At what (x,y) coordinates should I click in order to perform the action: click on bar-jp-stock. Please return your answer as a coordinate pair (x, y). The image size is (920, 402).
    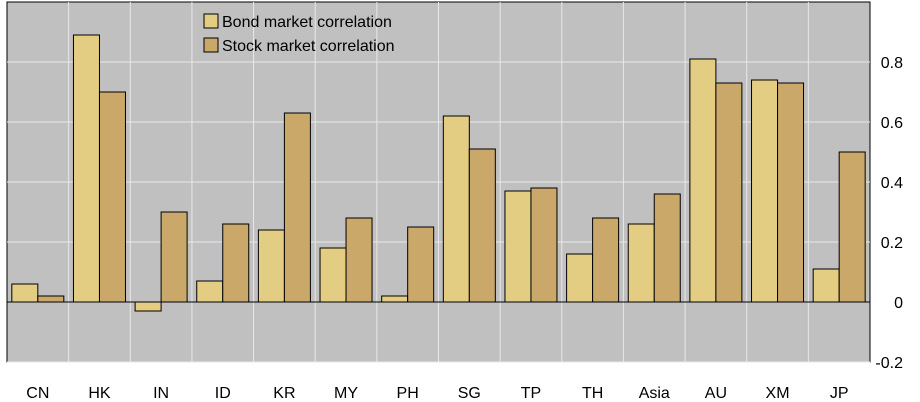
    Looking at the image, I should click on (852, 227).